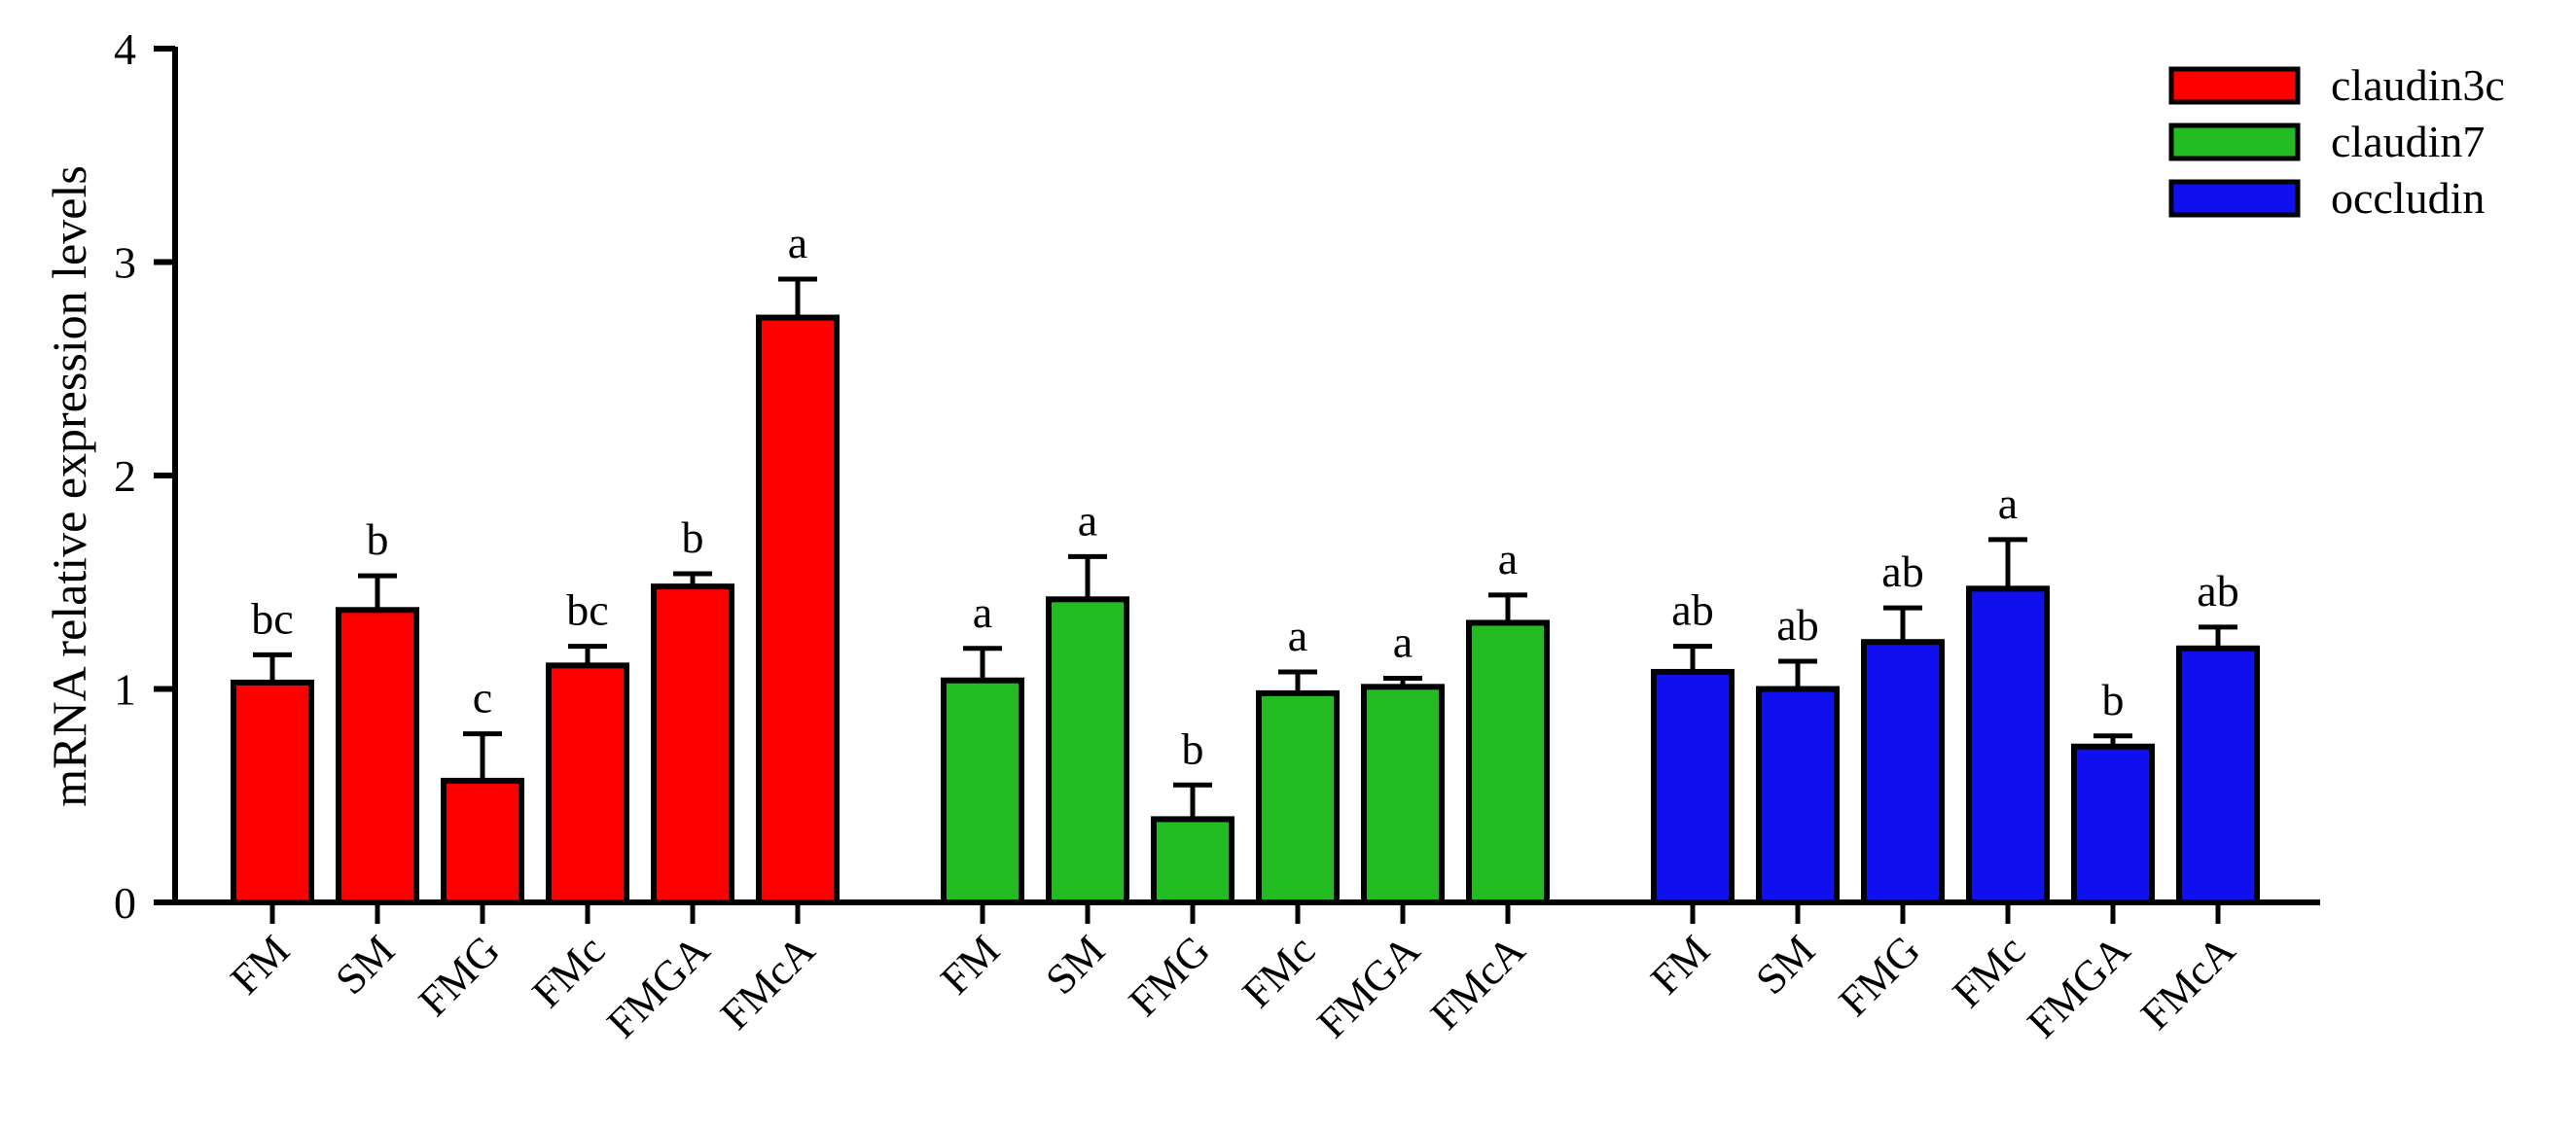 The width and height of the screenshot is (2576, 1128). I want to click on bar-claudin3c-fm, so click(272, 792).